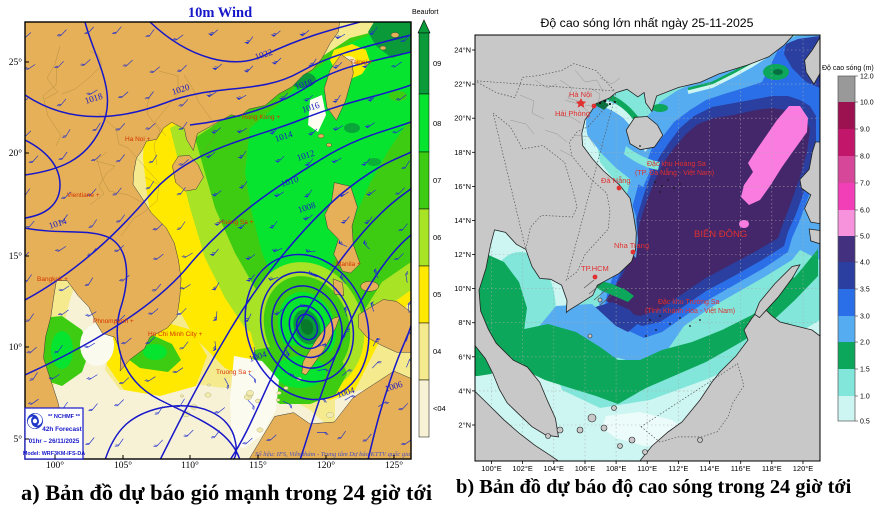 This screenshot has width=886, height=516. Describe the element at coordinates (190, 465) in the screenshot. I see `svg-text: 110°` at that location.